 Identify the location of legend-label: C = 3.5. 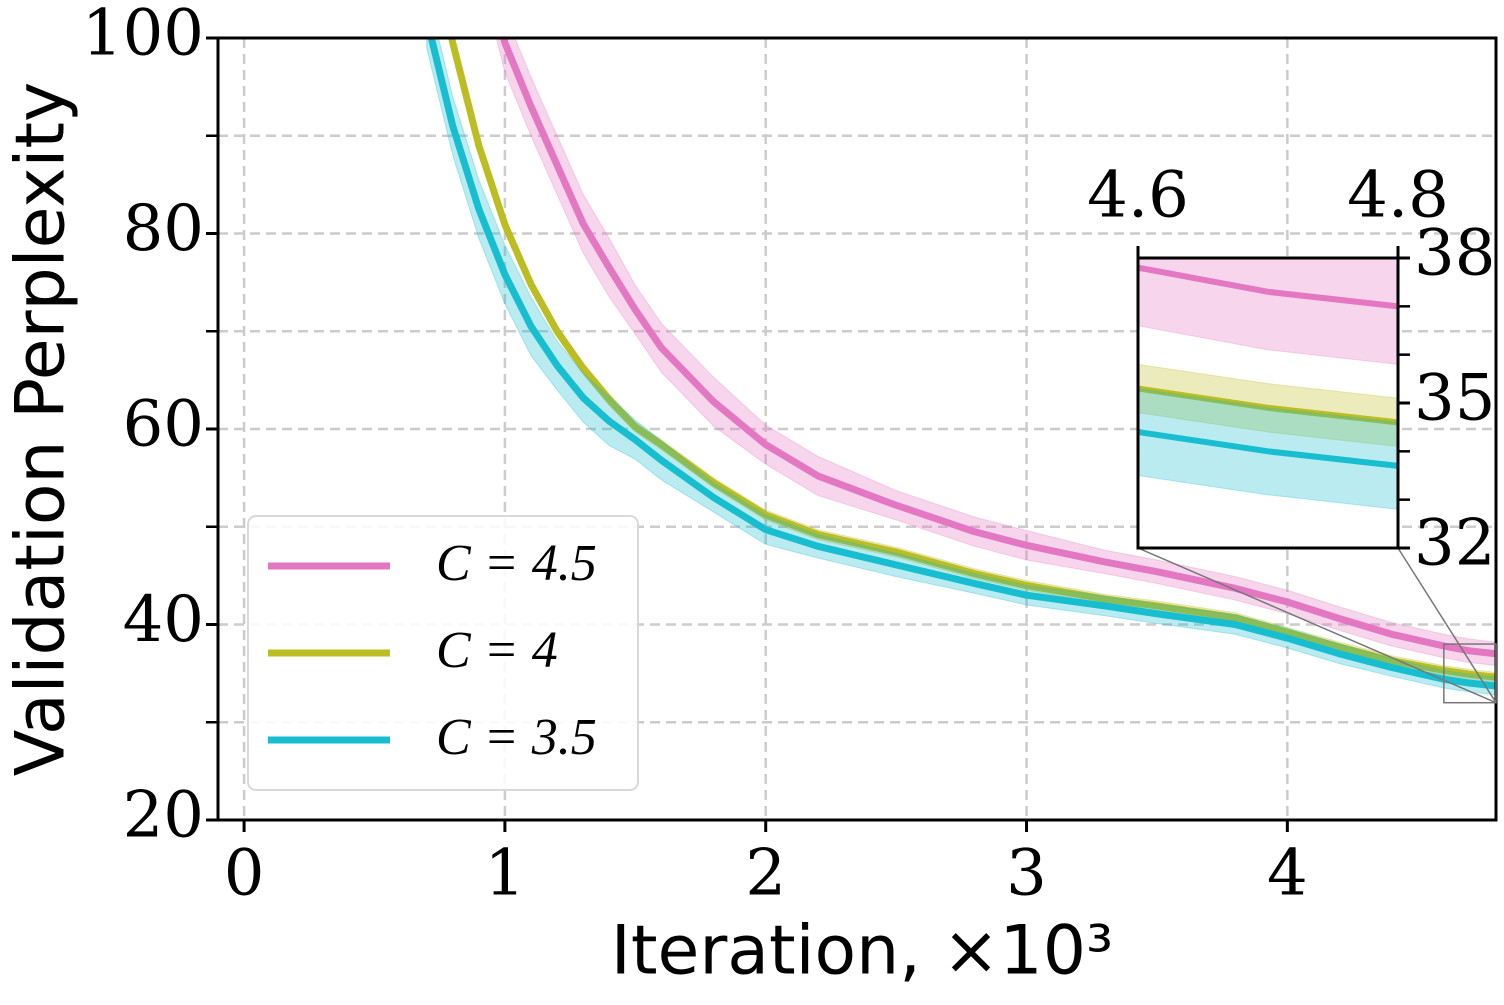
(516, 737).